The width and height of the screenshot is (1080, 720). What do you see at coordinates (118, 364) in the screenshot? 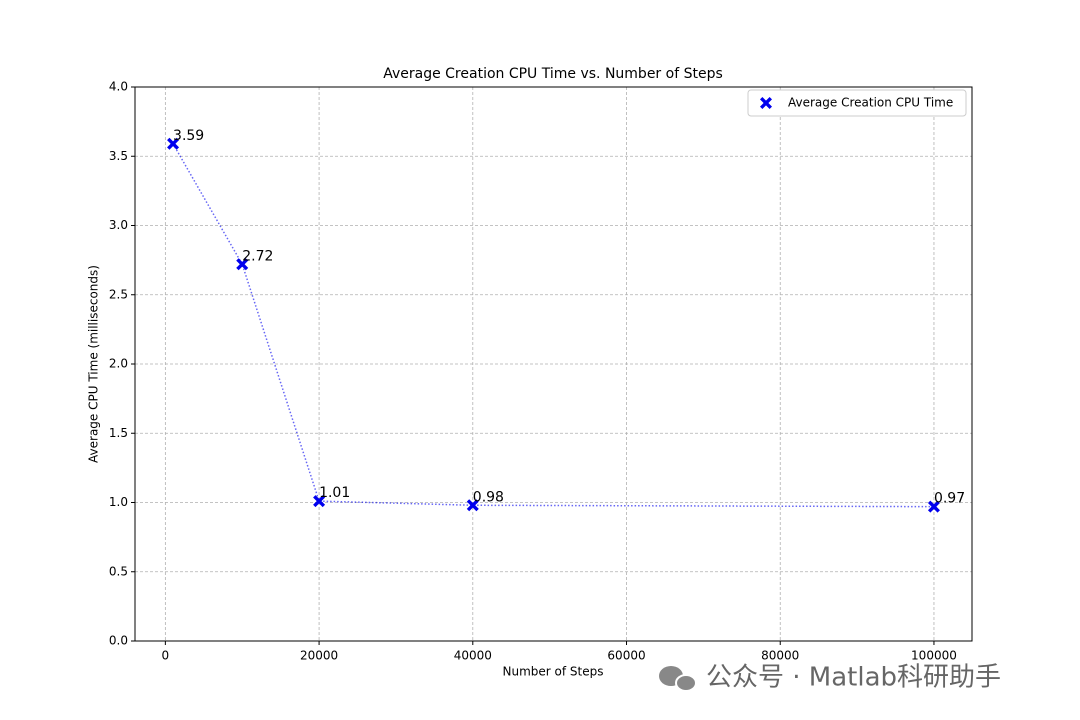
I see `y-tick-label: 2.0` at bounding box center [118, 364].